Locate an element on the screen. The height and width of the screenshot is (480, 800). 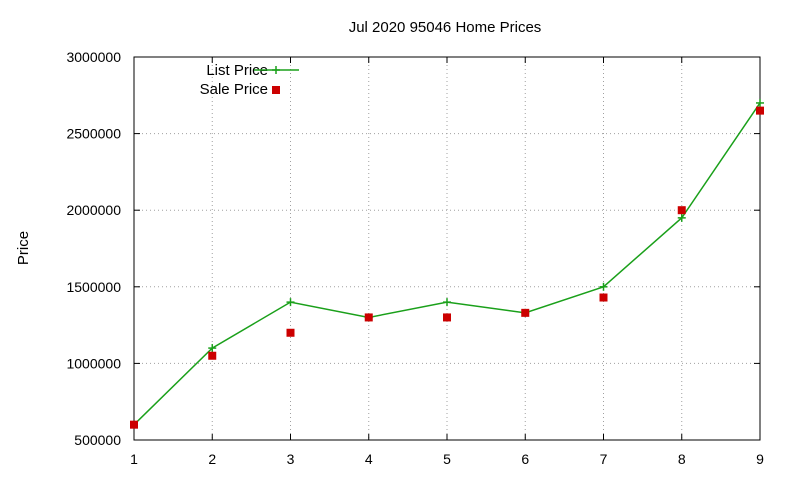
y-tick-label: 1500000 is located at coordinates (93, 287).